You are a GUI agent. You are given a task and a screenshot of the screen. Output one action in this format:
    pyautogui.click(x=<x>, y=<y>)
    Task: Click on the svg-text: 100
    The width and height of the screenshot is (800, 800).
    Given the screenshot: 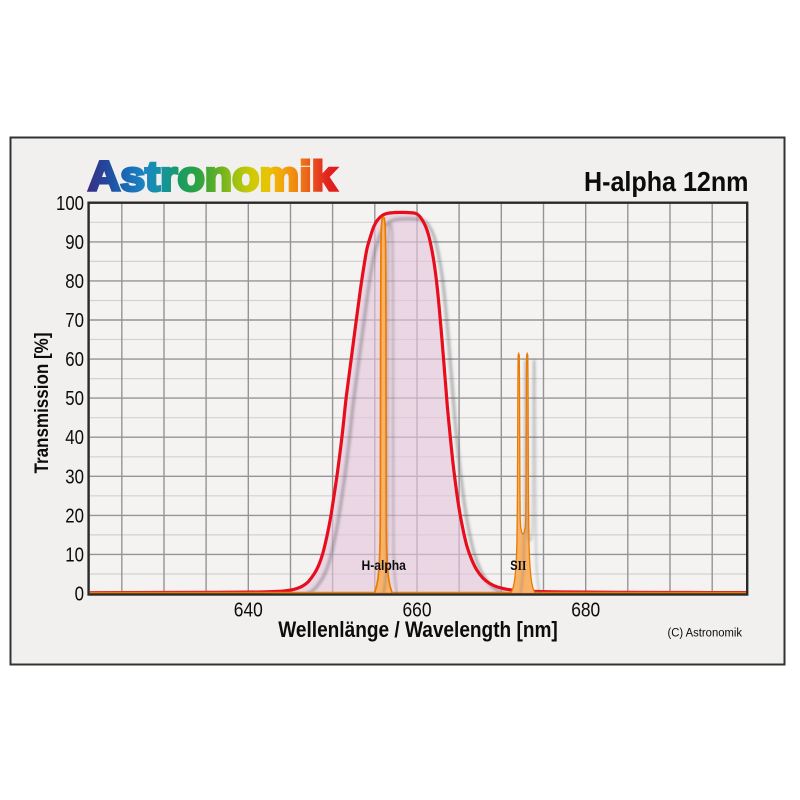 What is the action you would take?
    pyautogui.click(x=70, y=204)
    